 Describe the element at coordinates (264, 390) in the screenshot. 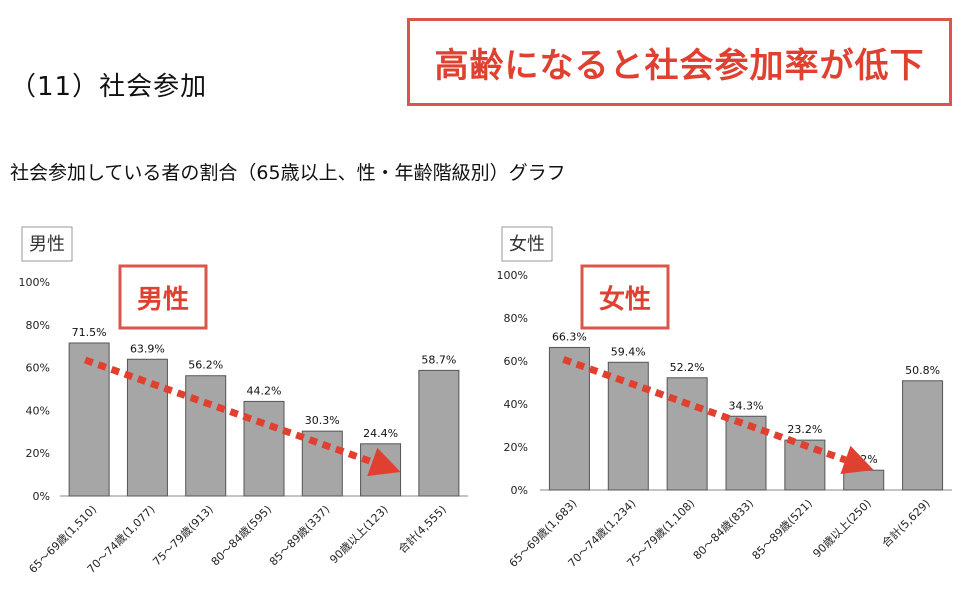

I see `male-data-label: 44.2%` at that location.